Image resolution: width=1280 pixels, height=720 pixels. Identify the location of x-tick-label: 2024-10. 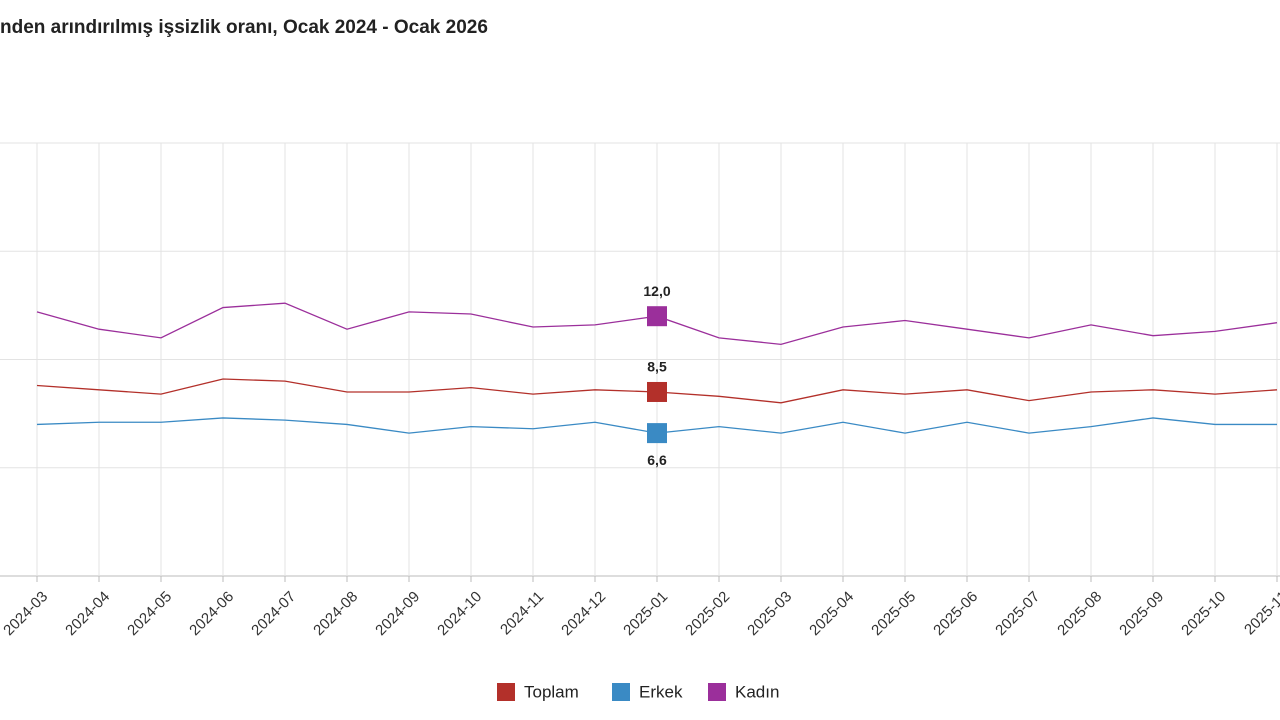
(459, 613).